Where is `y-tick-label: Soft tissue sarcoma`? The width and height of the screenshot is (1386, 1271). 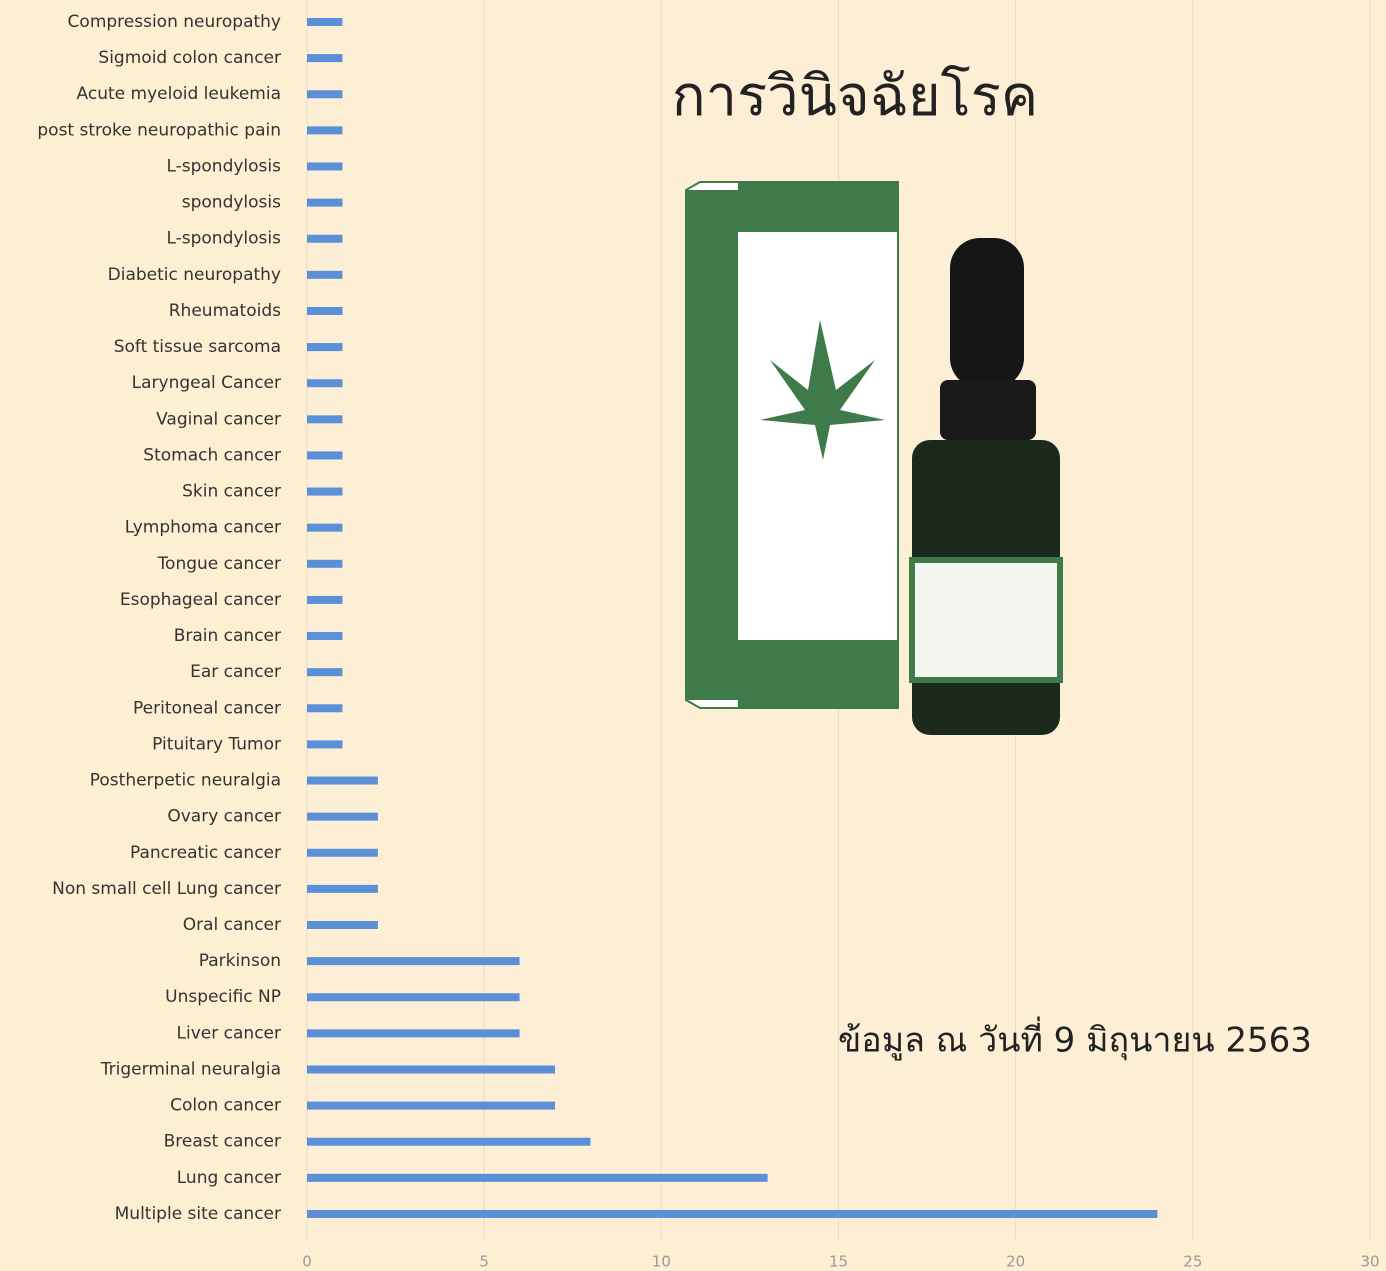 y-tick-label: Soft tissue sarcoma is located at coordinates (197, 347).